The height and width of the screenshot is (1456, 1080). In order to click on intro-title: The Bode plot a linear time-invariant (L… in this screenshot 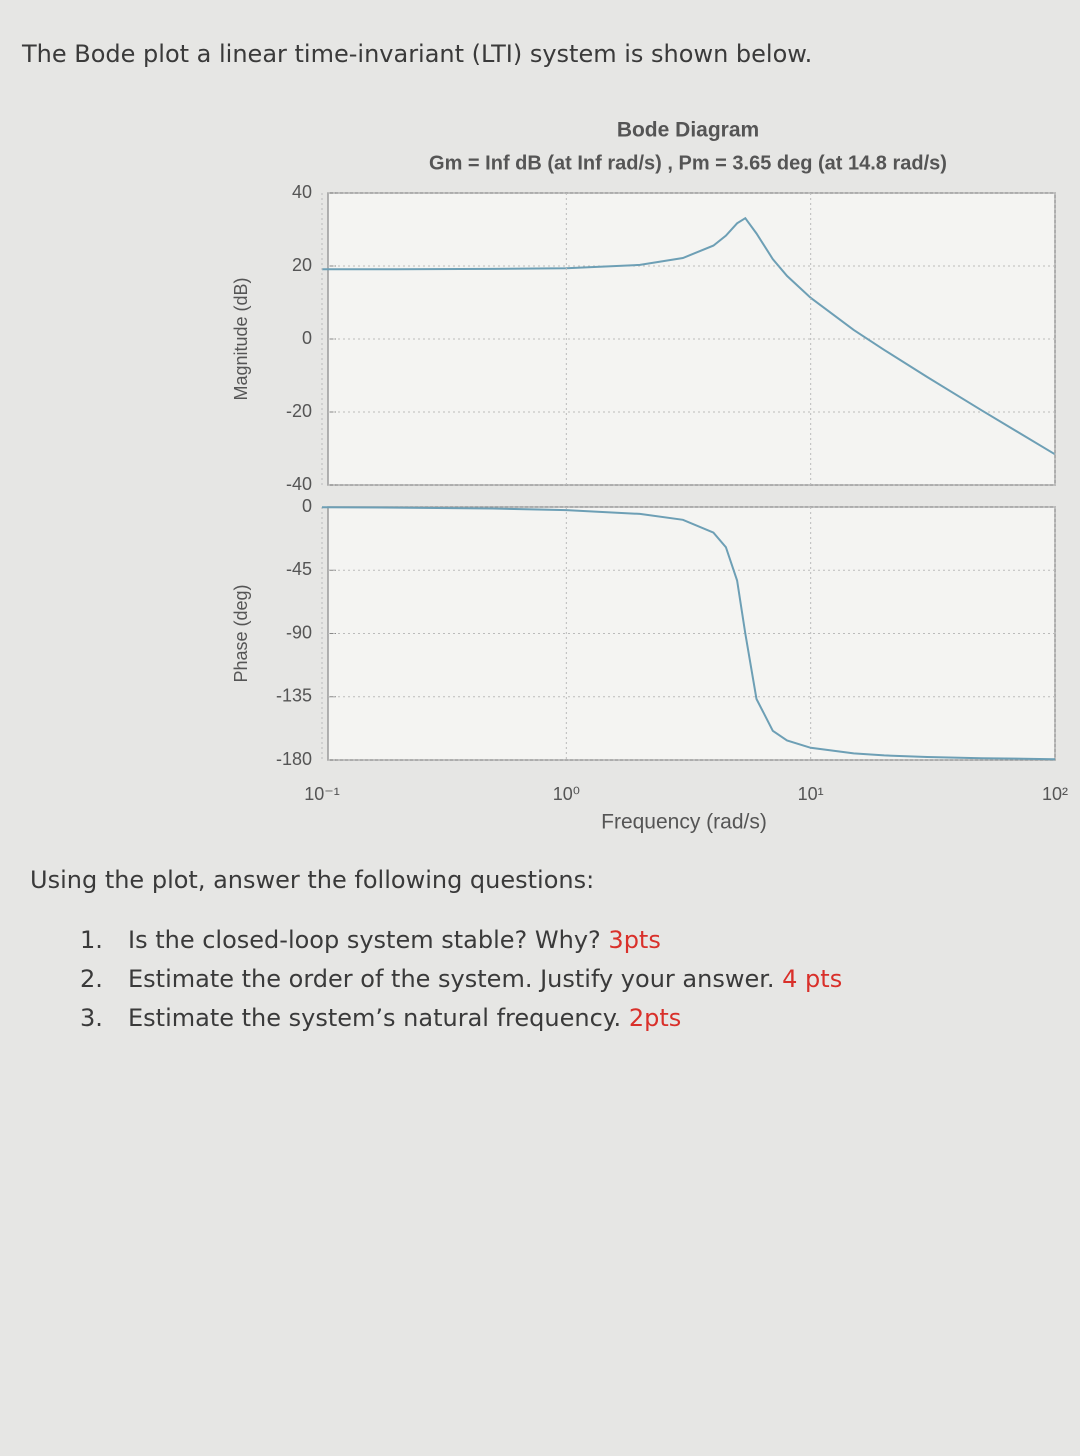, I will do `click(417, 54)`.